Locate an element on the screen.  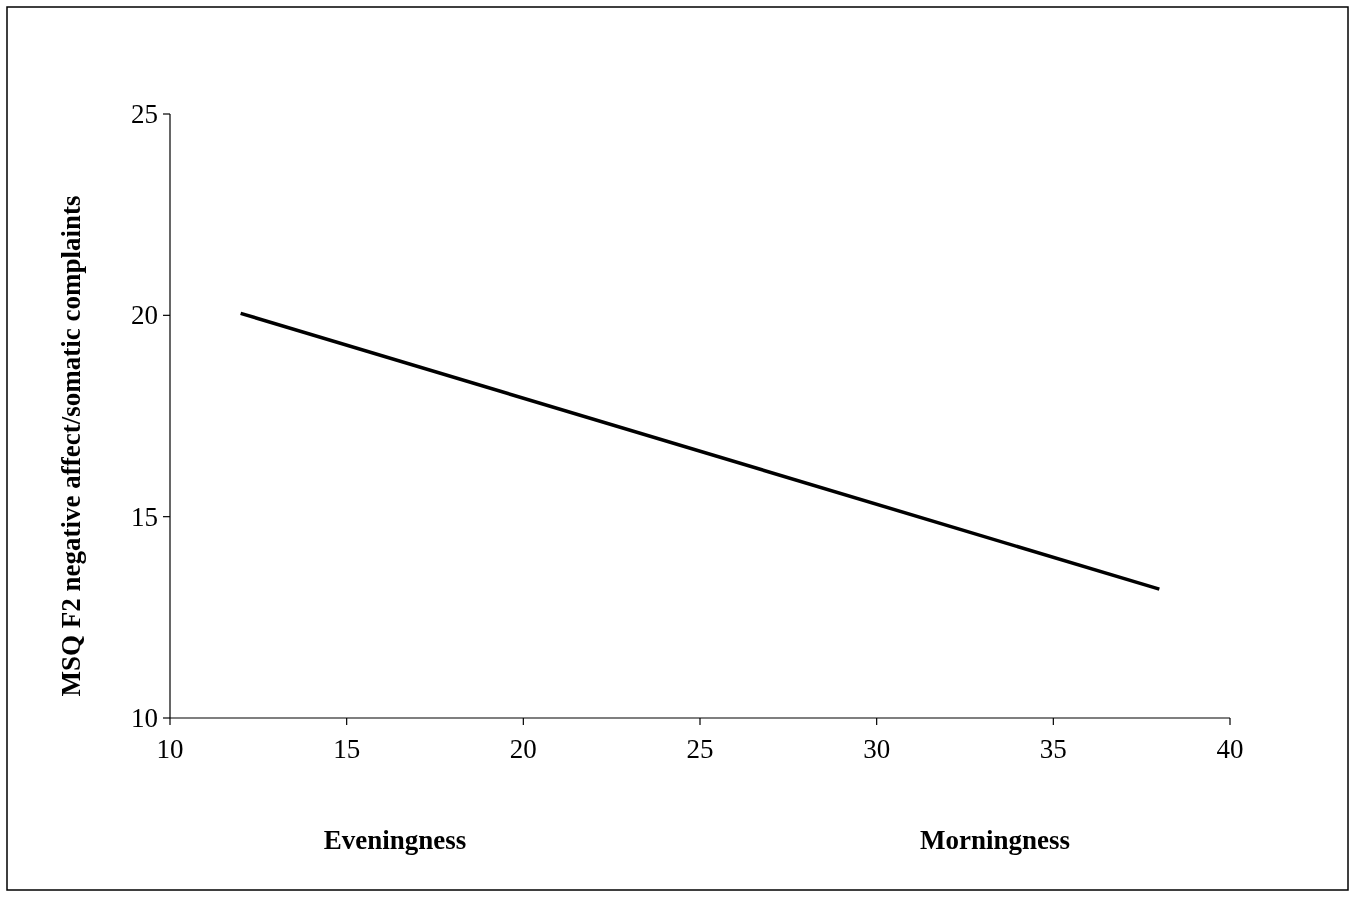
x-tick-label: 30 is located at coordinates (877, 749).